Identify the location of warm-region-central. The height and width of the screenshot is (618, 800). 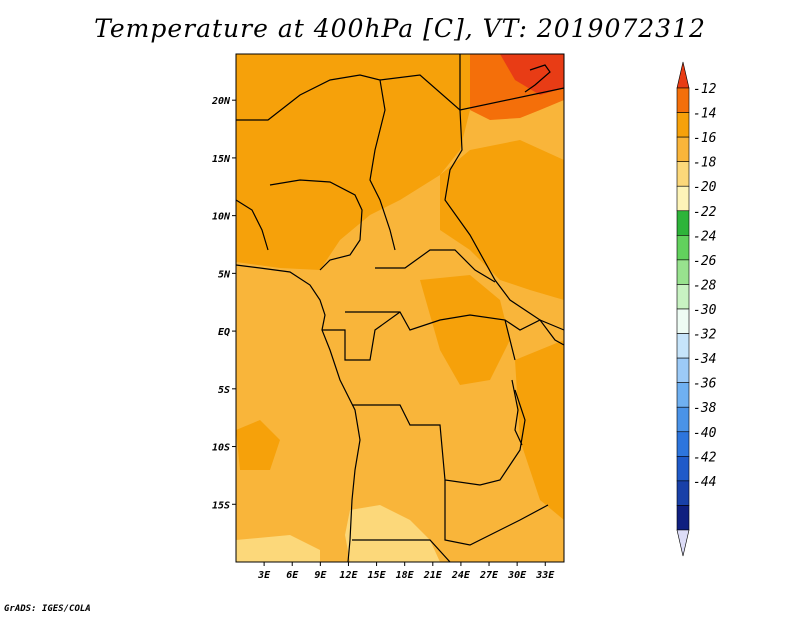
(465, 330).